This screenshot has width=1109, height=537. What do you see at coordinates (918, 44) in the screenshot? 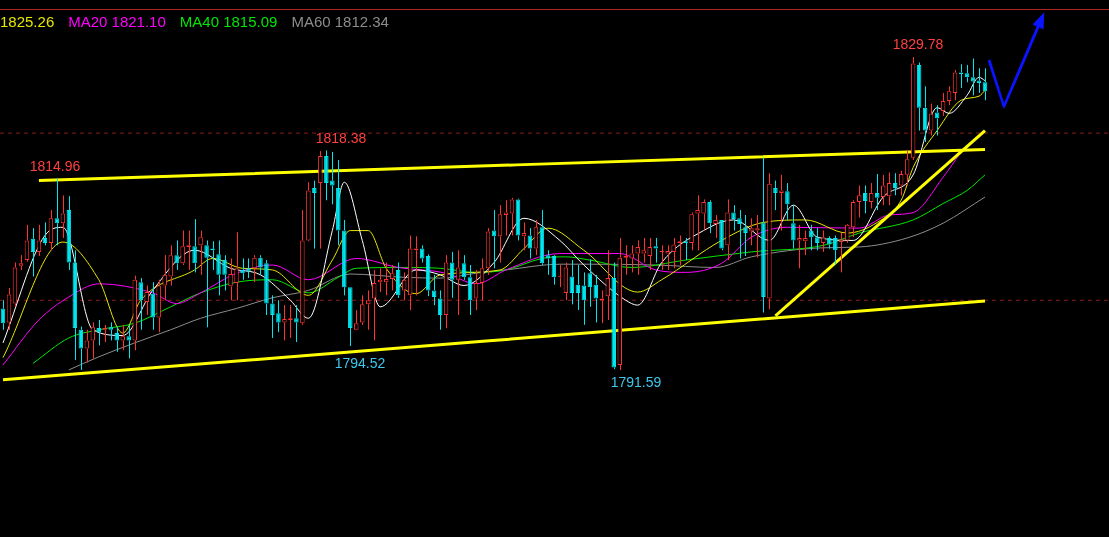
I see `text: 1829.78` at bounding box center [918, 44].